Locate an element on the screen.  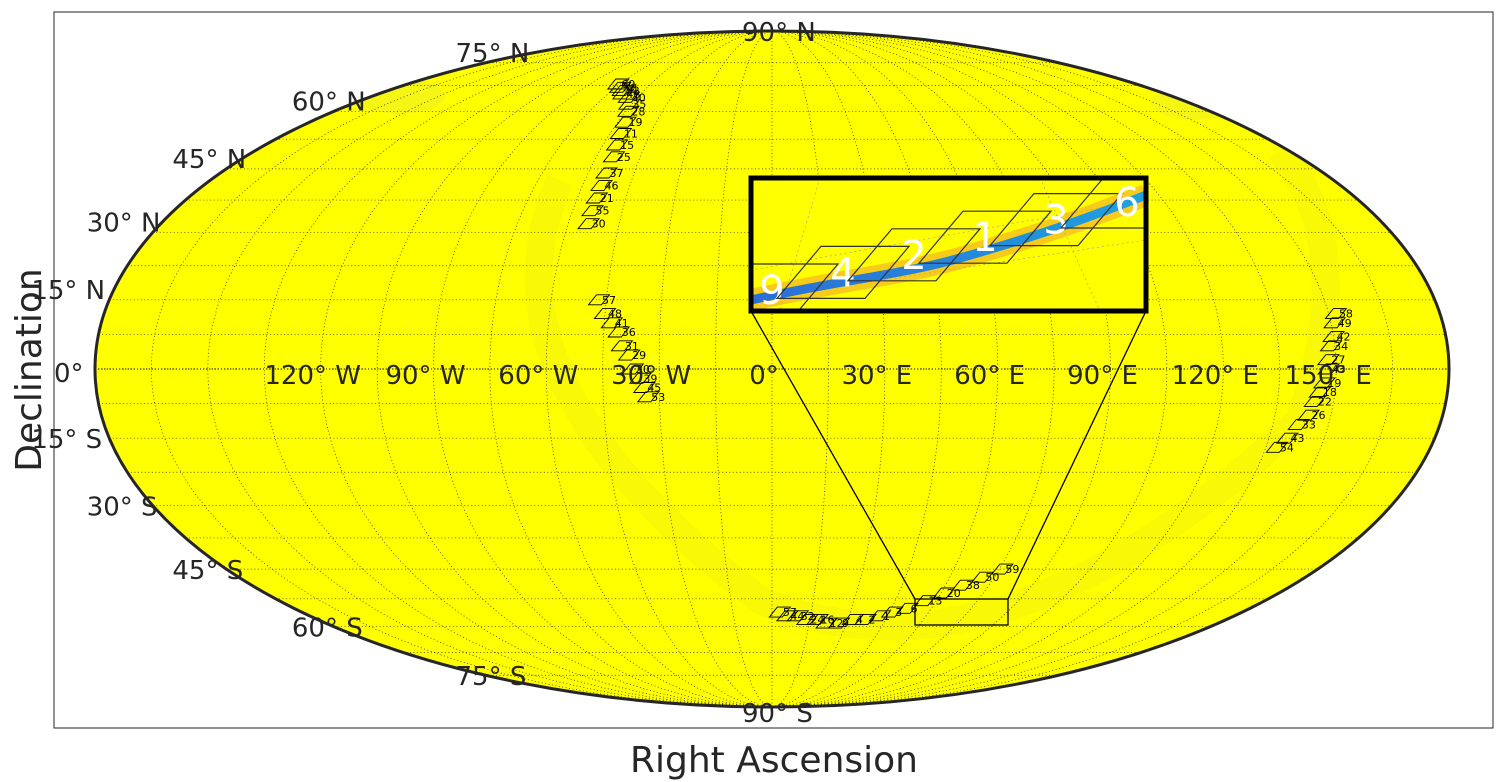
ra-tick-label: 30° E is located at coordinates (876, 376).